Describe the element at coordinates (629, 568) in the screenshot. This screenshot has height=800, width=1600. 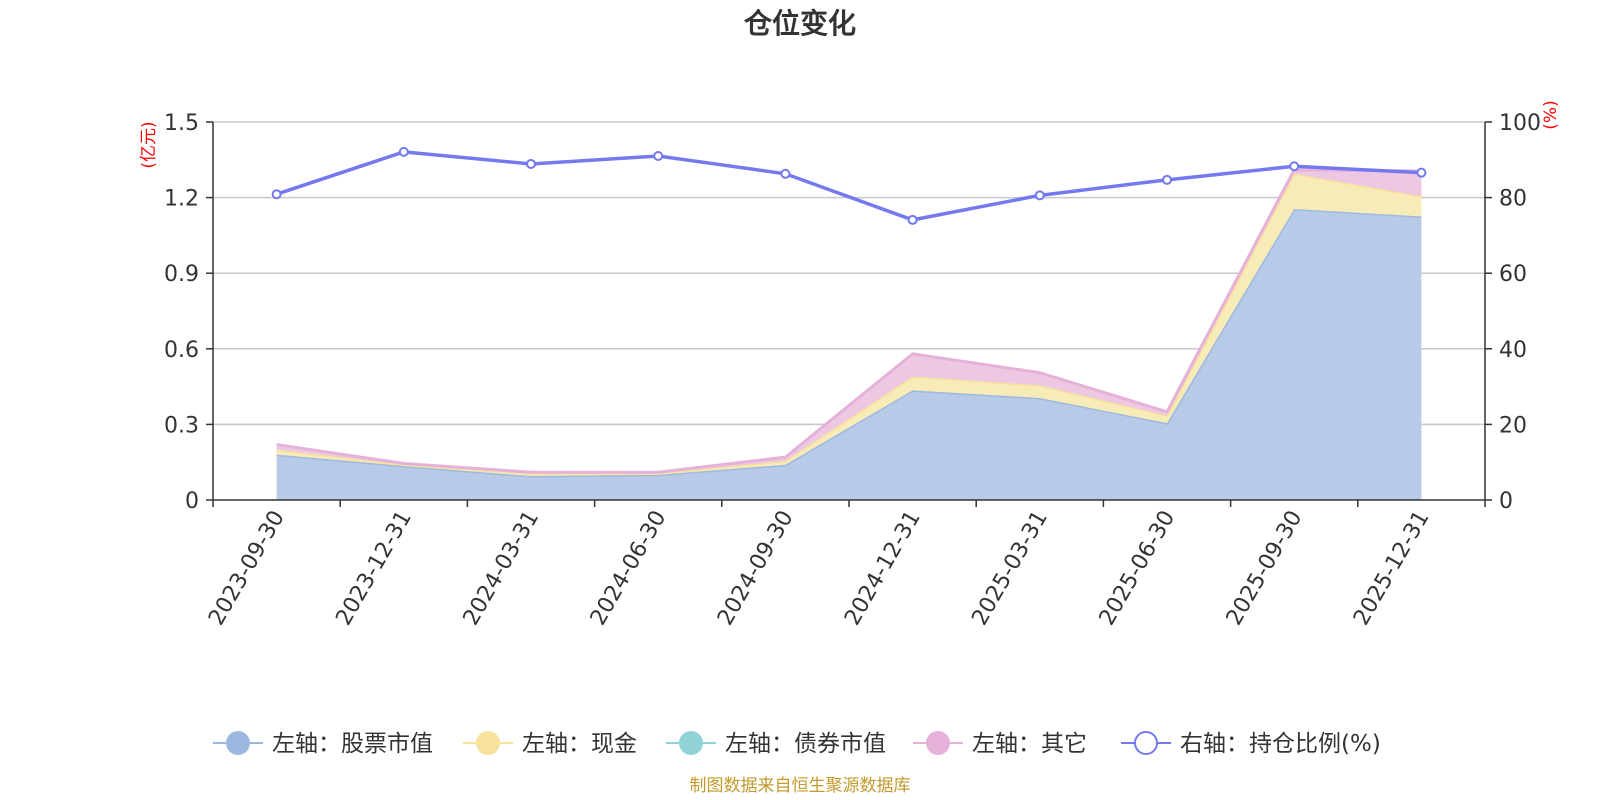
I see `x-axis-tick-label: 2024-06-30` at that location.